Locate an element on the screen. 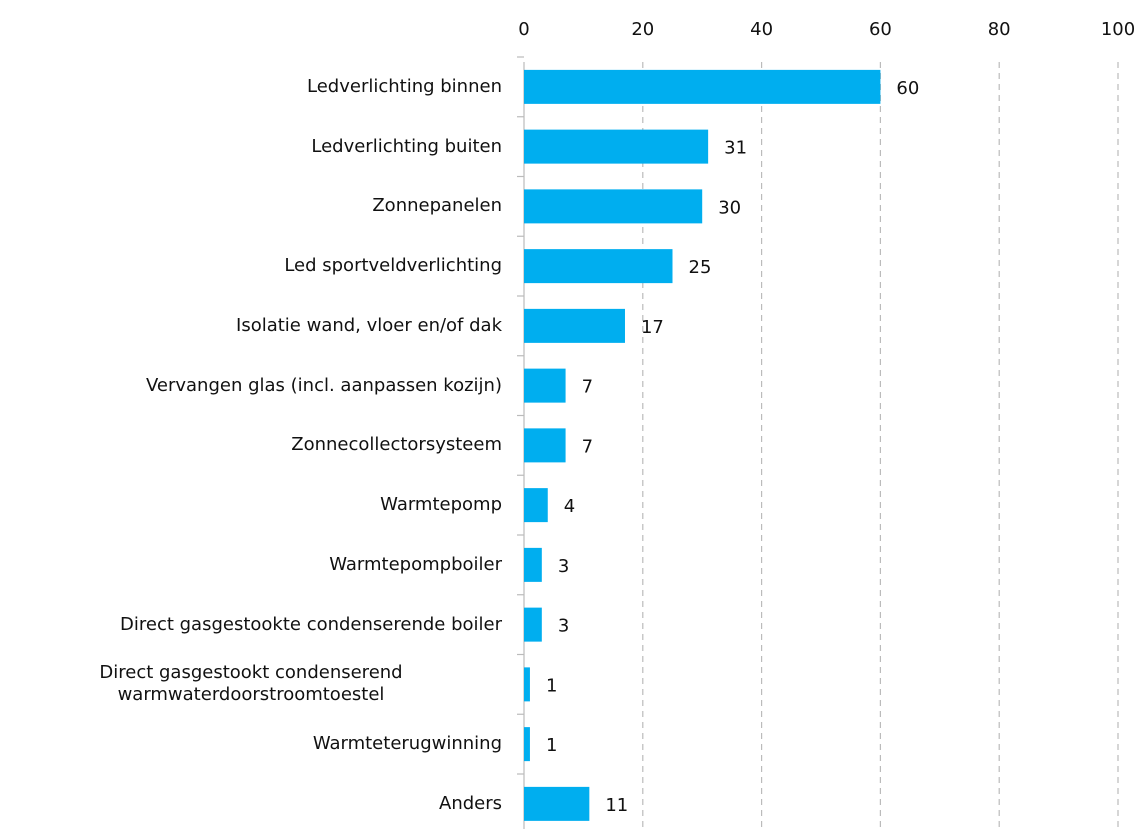 Image resolution: width=1143 pixels, height=829 pixels. value-label: 4 is located at coordinates (569, 506).